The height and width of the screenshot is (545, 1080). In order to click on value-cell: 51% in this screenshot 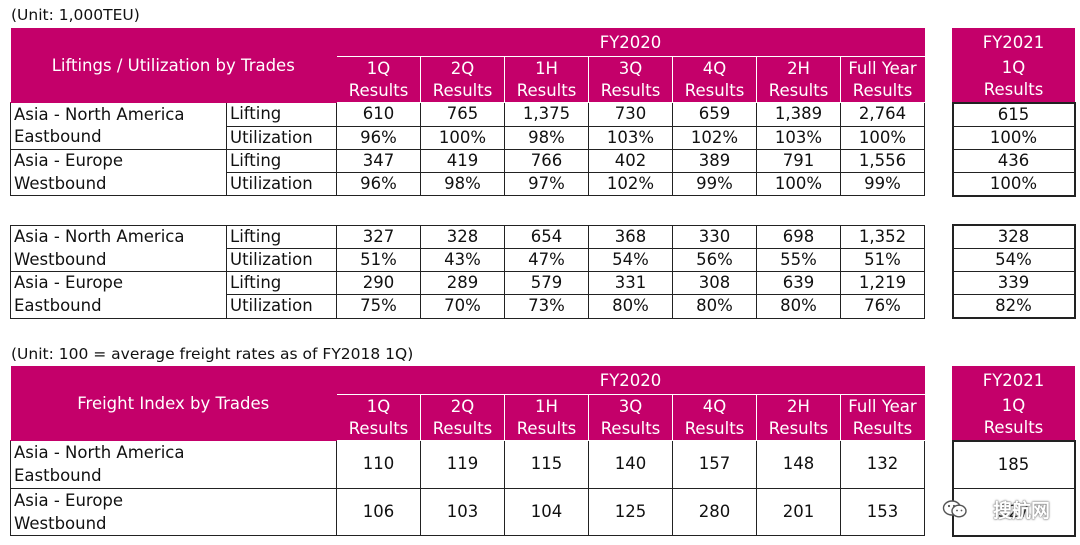, I will do `click(882, 260)`.